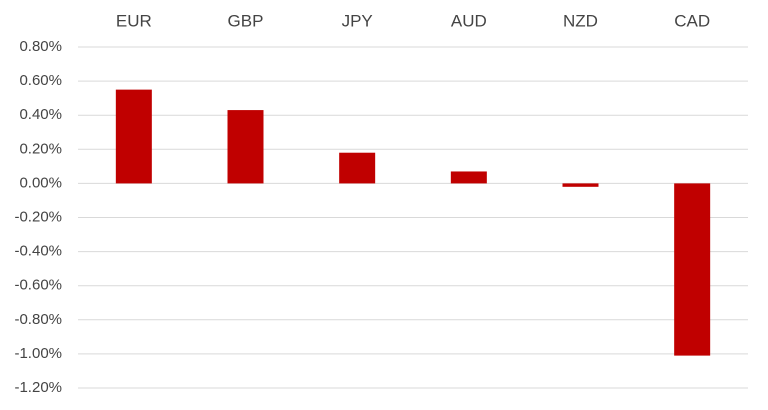  What do you see at coordinates (580, 20) in the screenshot?
I see `x-tick-label: NZD` at bounding box center [580, 20].